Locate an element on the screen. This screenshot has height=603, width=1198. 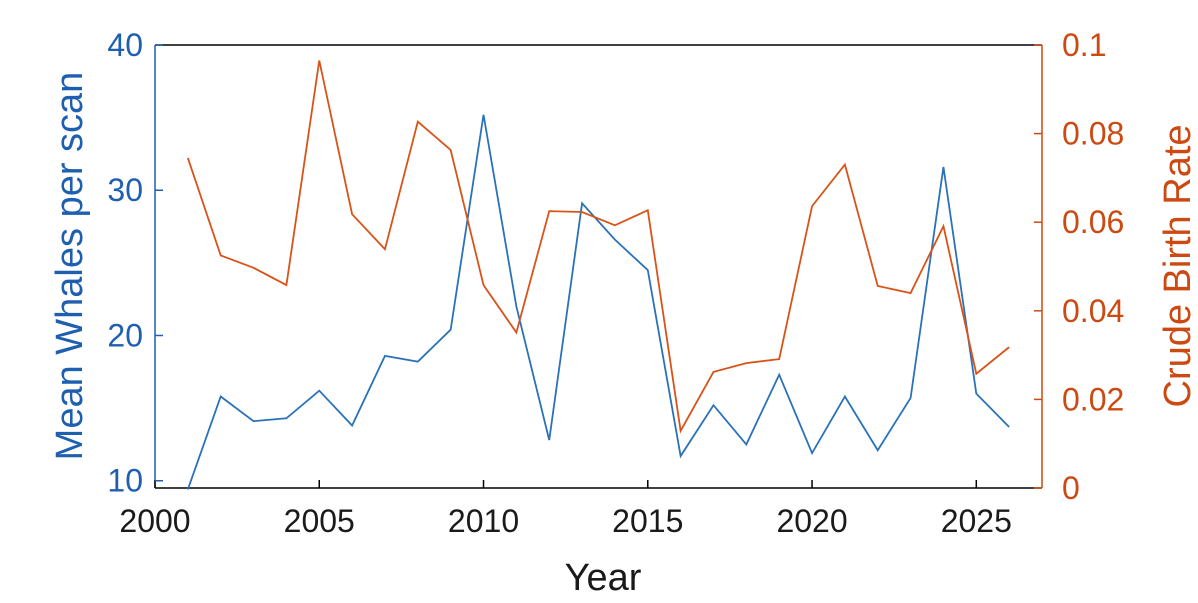
y-axis-right-title: Crude Birth Rate is located at coordinates (1177, 265).